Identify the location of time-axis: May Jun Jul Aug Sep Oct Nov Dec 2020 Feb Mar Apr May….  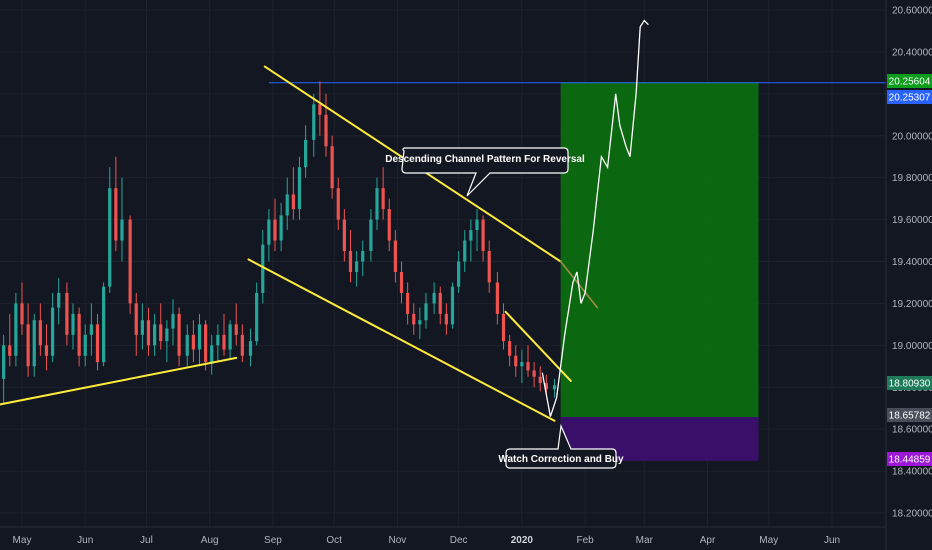
(427, 540).